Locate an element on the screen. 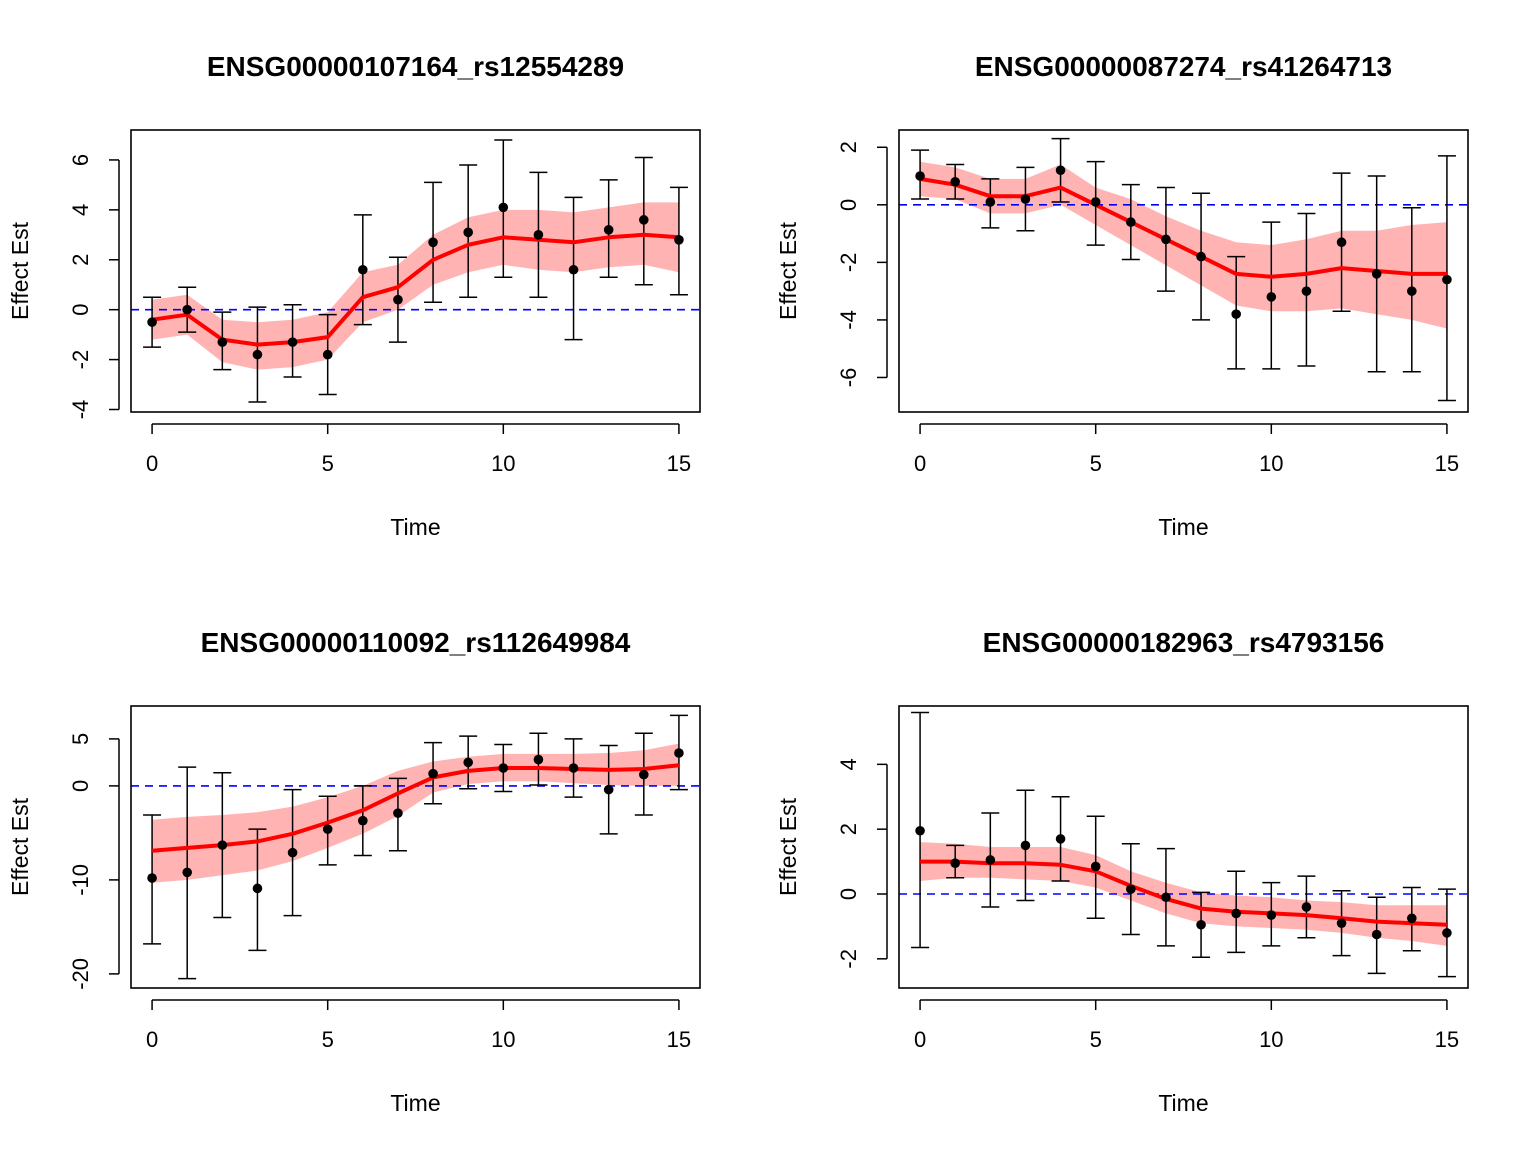  chart-title: ENSG00000107164_rs12554289 is located at coordinates (415, 66).